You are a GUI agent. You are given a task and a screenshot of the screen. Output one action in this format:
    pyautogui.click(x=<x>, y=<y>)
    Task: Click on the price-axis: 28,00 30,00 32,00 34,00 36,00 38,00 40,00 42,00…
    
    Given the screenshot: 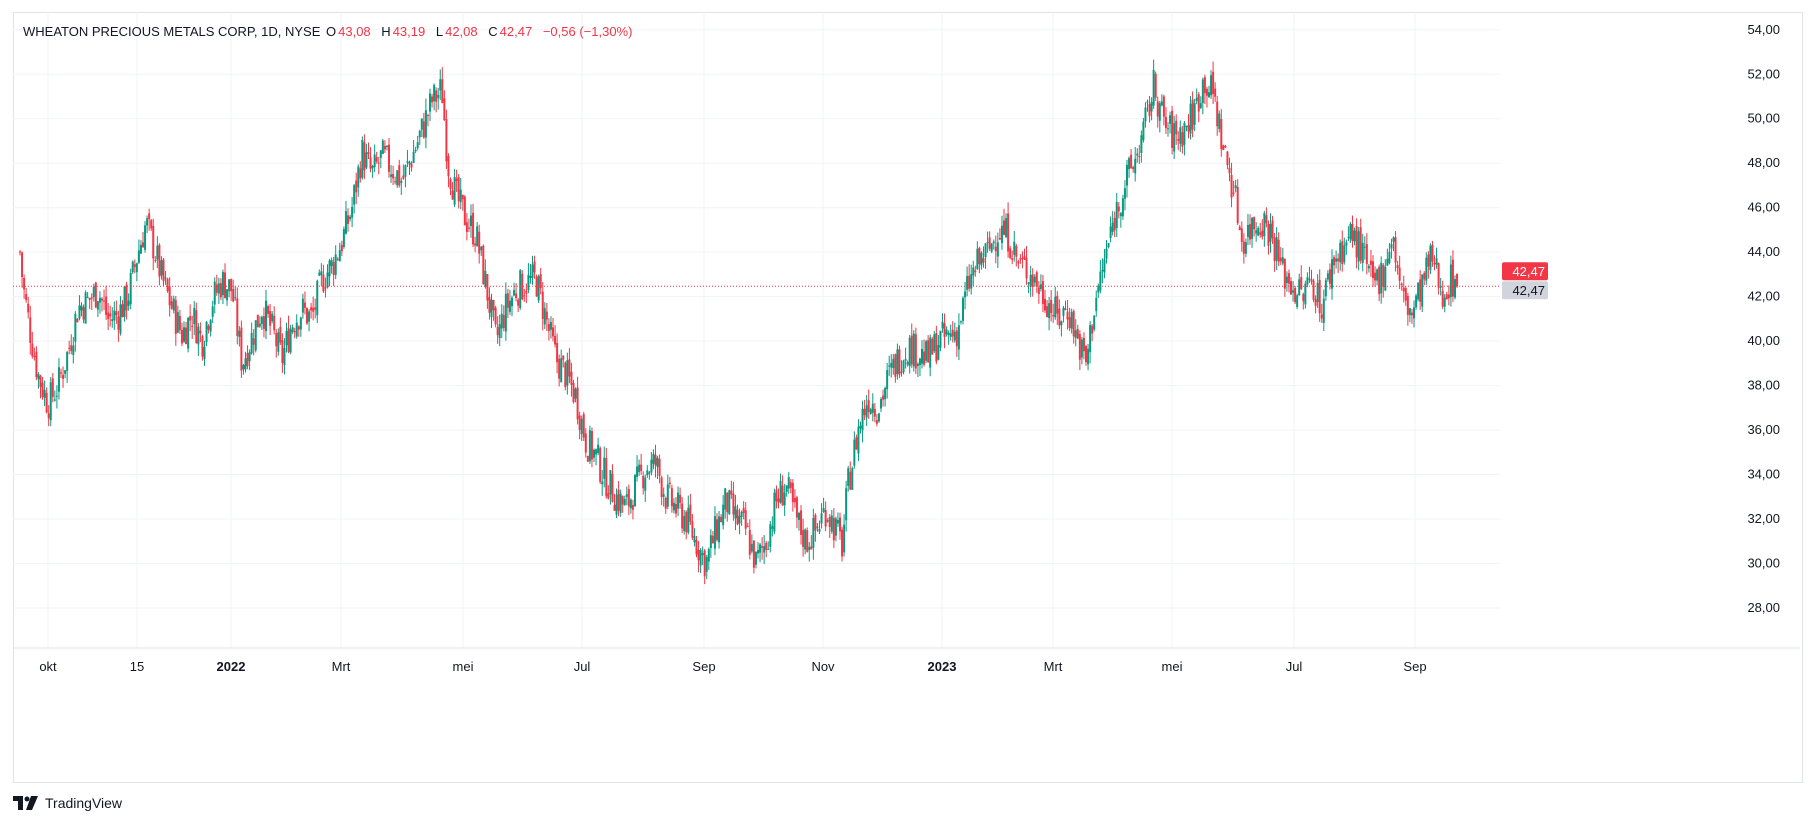 What is the action you would take?
    pyautogui.click(x=1763, y=318)
    